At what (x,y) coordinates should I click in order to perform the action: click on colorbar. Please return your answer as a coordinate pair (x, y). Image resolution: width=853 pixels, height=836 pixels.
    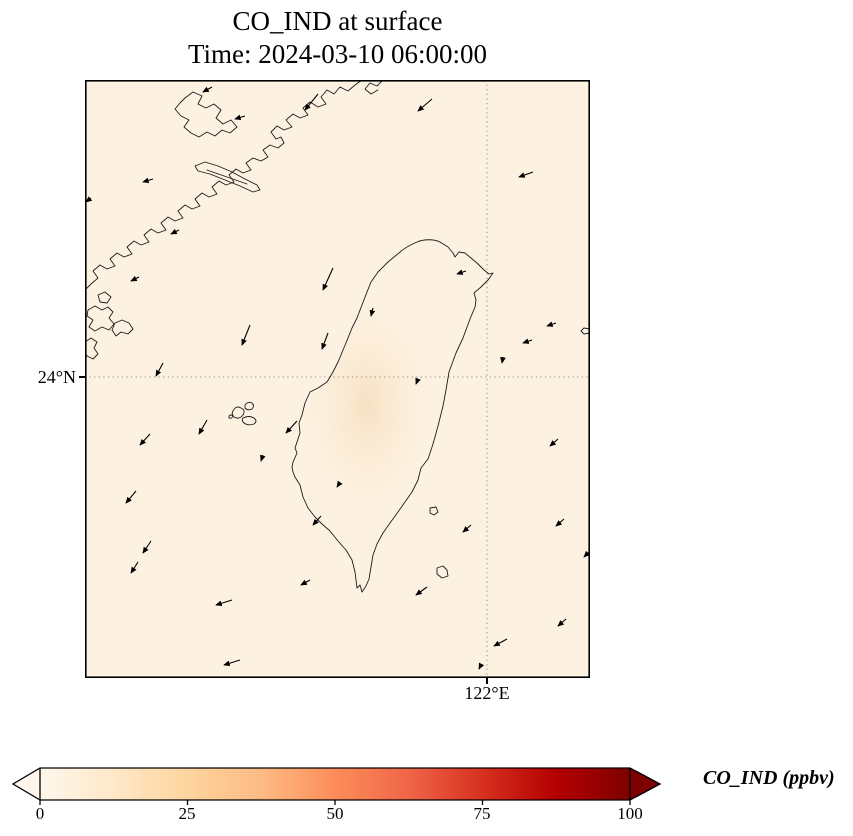
    Looking at the image, I should click on (336, 786).